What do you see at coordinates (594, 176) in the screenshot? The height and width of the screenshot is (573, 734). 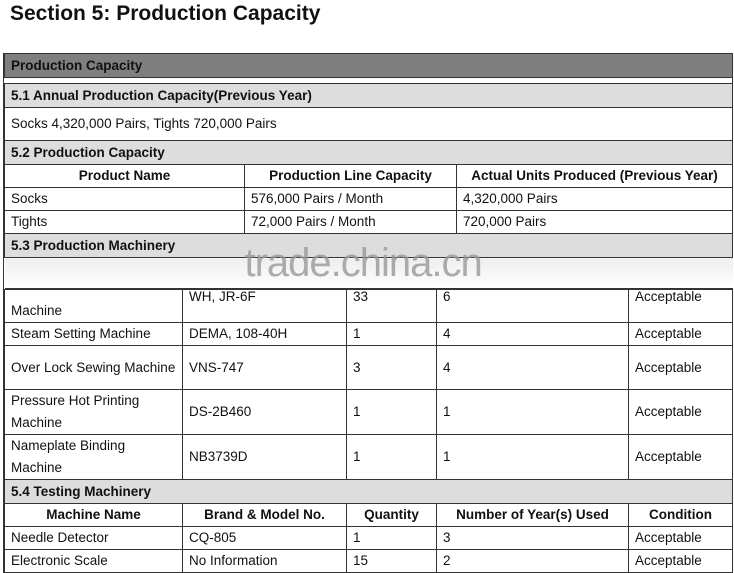 I see `col-header: Actual Units Produced (Previous Year)` at bounding box center [594, 176].